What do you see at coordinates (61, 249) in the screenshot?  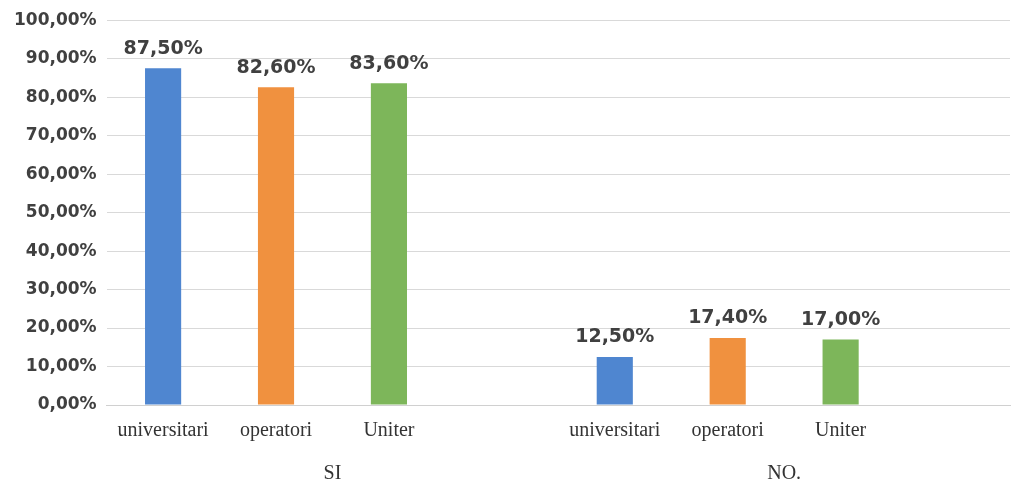 I see `y-tick-label: 40,00%` at bounding box center [61, 249].